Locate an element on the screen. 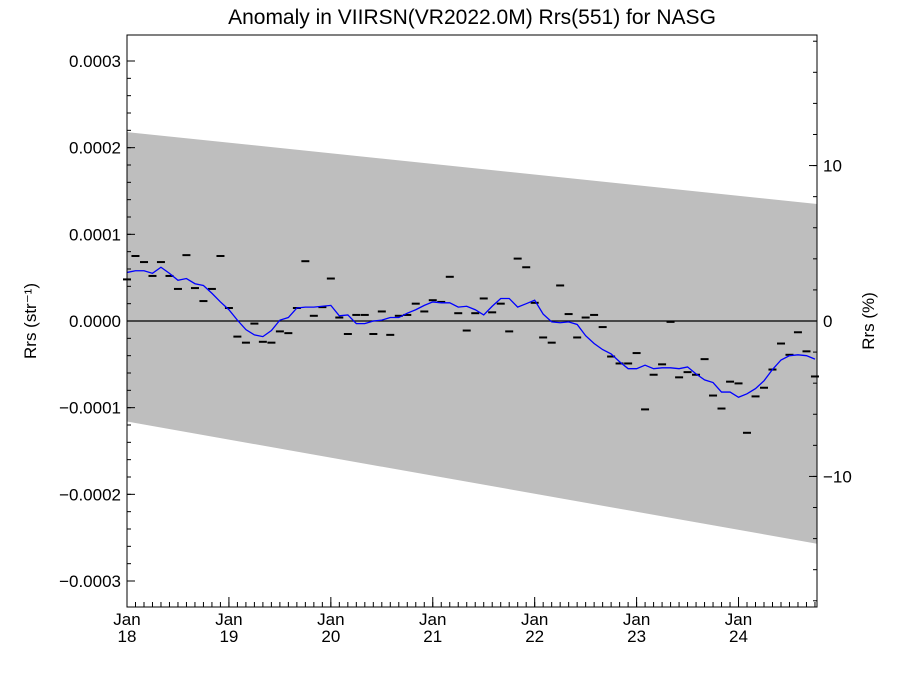 The image size is (900, 675). x-tick-year: 21 is located at coordinates (432, 636).